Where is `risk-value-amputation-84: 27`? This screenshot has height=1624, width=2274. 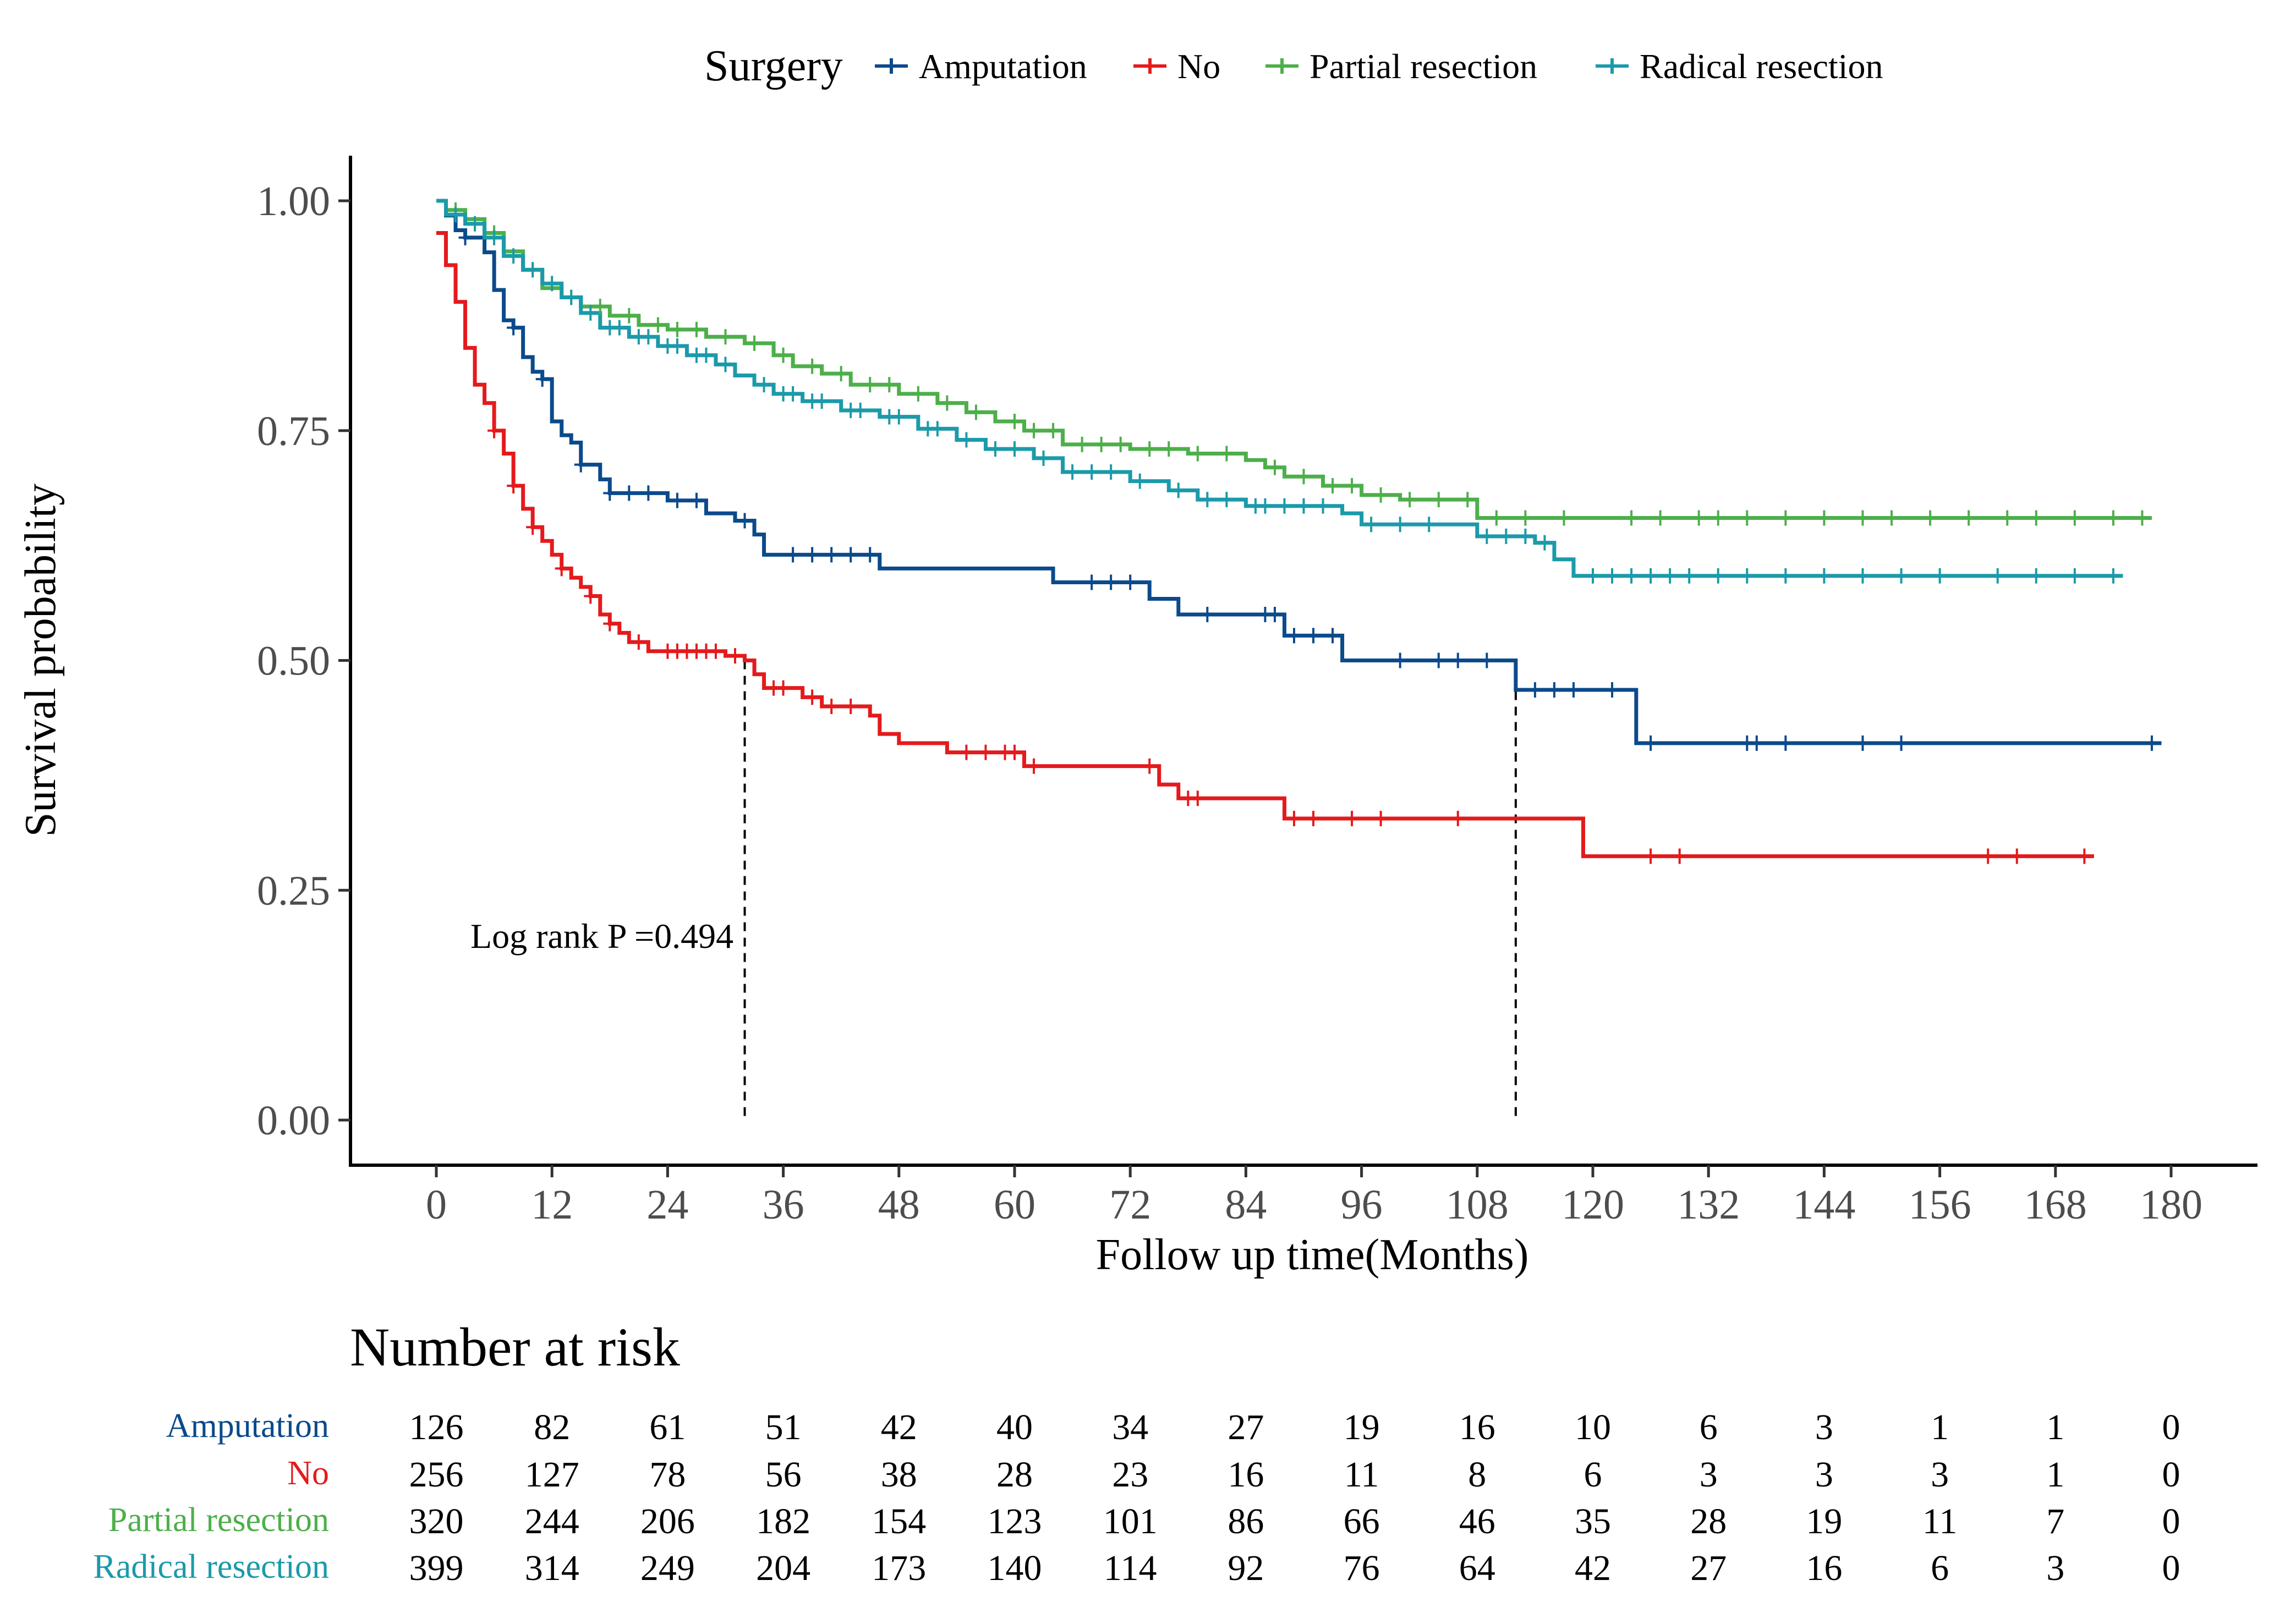 risk-value-amputation-84: 27 is located at coordinates (1246, 1427).